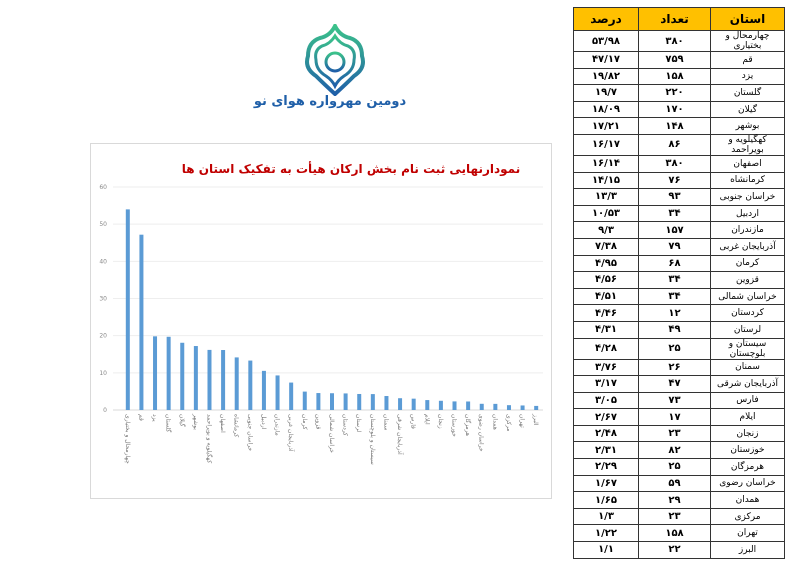 This screenshot has height=566, width=800. I want to click on cell-count: ۵۹, so click(674, 483).